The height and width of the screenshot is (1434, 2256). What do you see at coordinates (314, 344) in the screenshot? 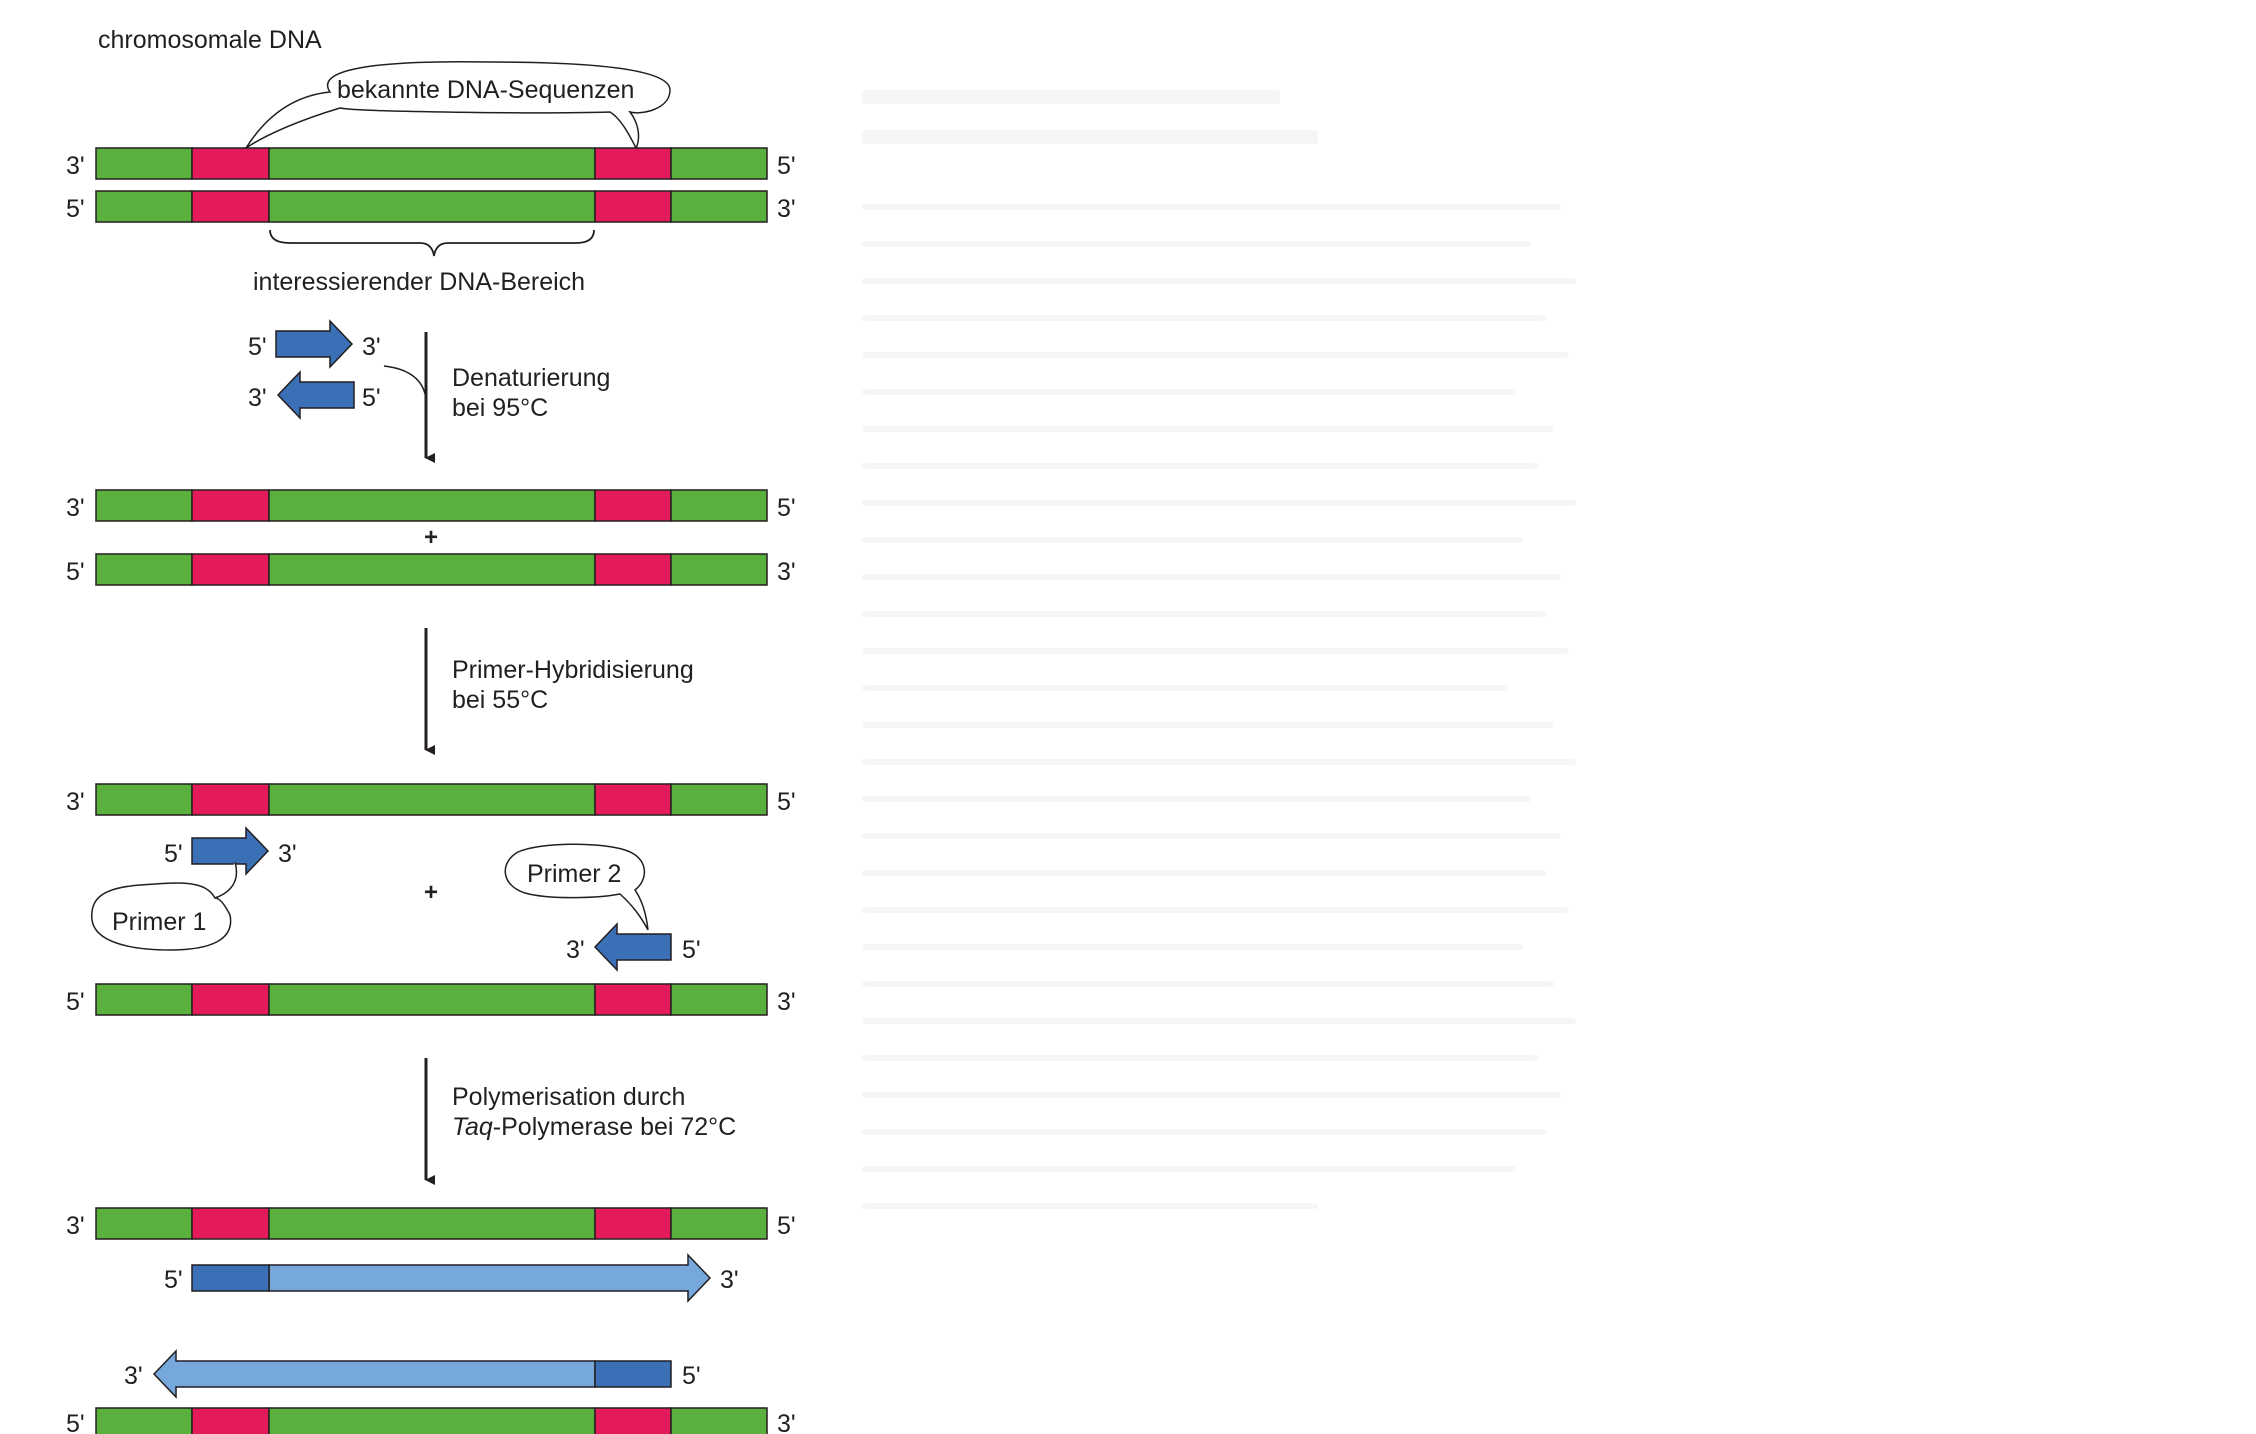
I see `primer-arrow-forward` at bounding box center [314, 344].